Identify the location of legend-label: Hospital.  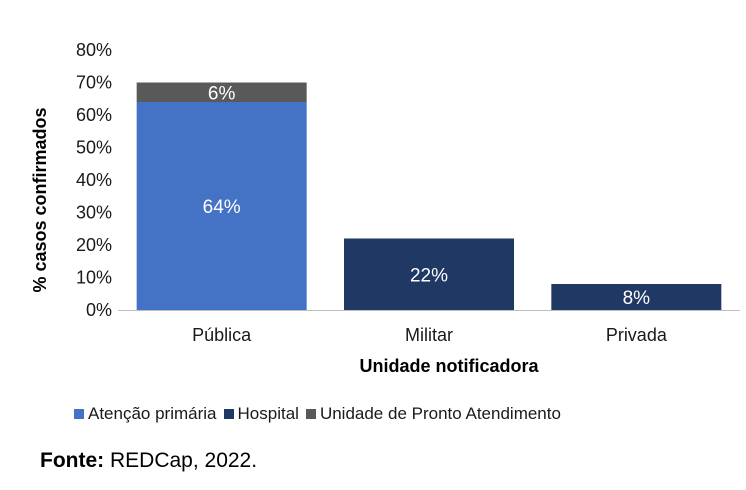
(268, 413).